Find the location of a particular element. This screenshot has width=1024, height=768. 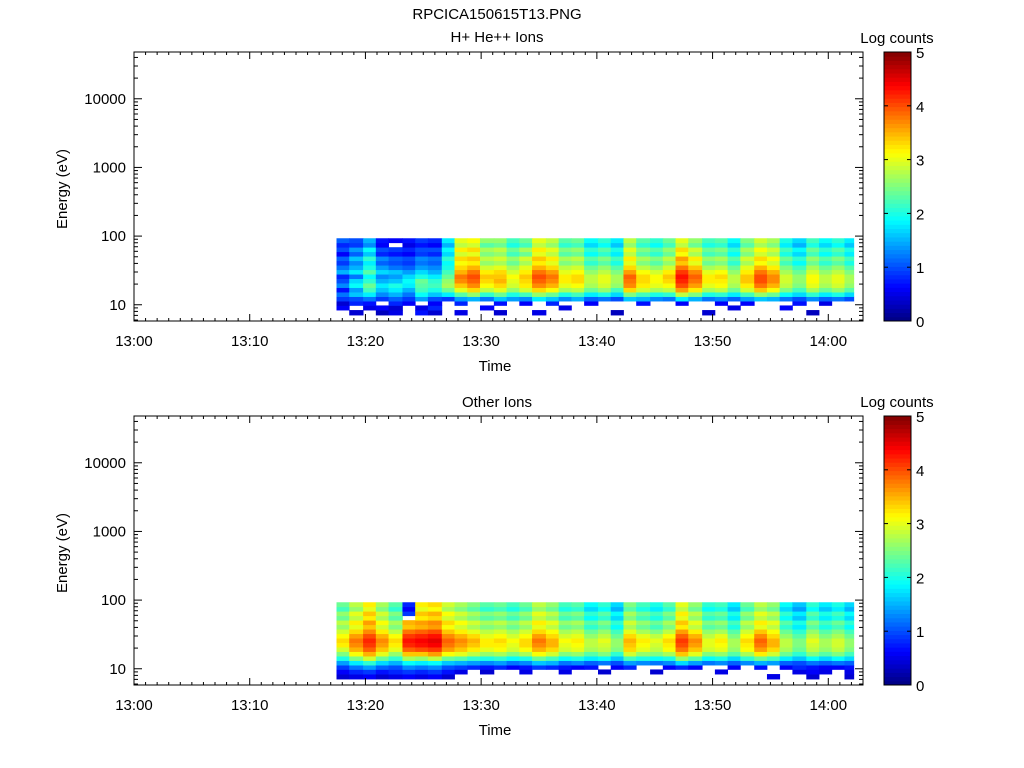

colorbar-tick-label: 0 is located at coordinates (920, 686).